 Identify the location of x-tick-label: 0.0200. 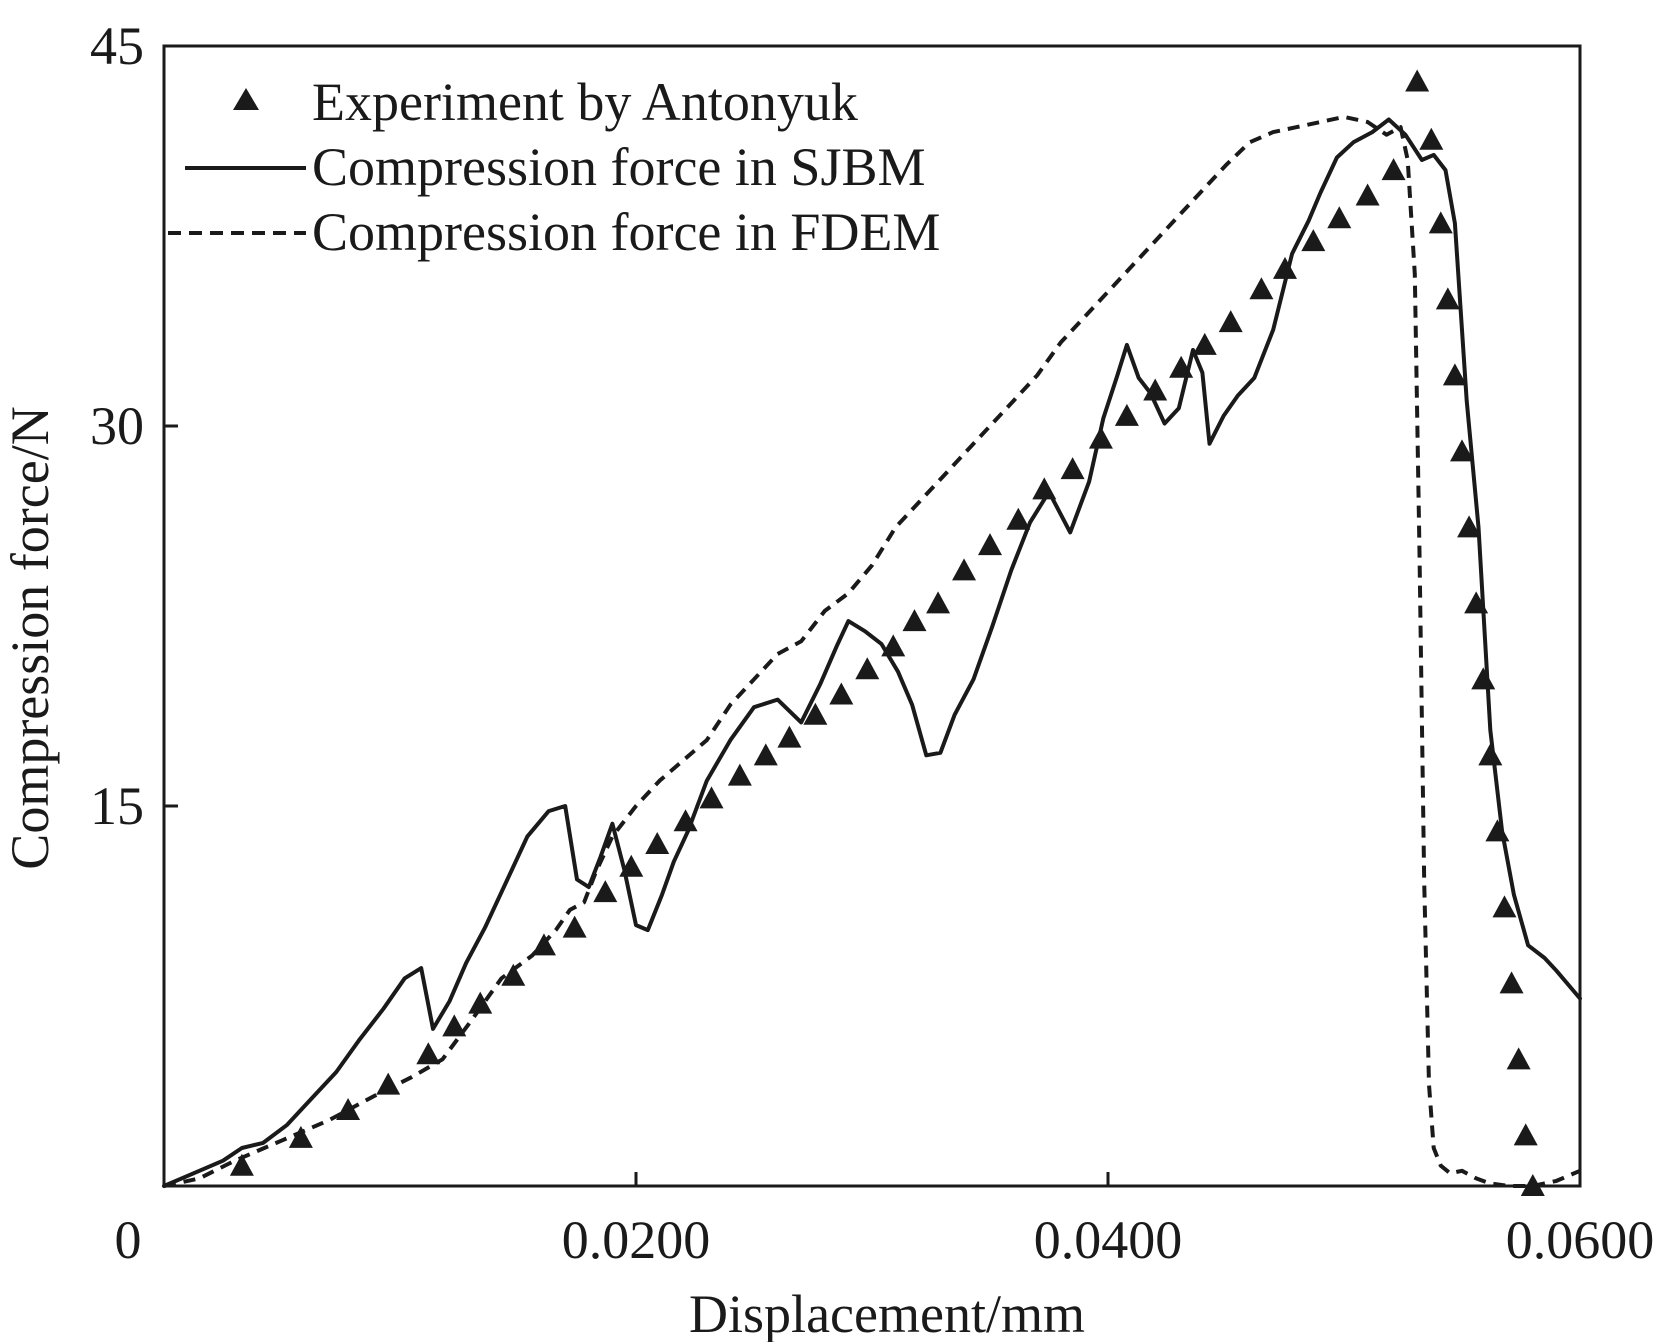
(636, 1240).